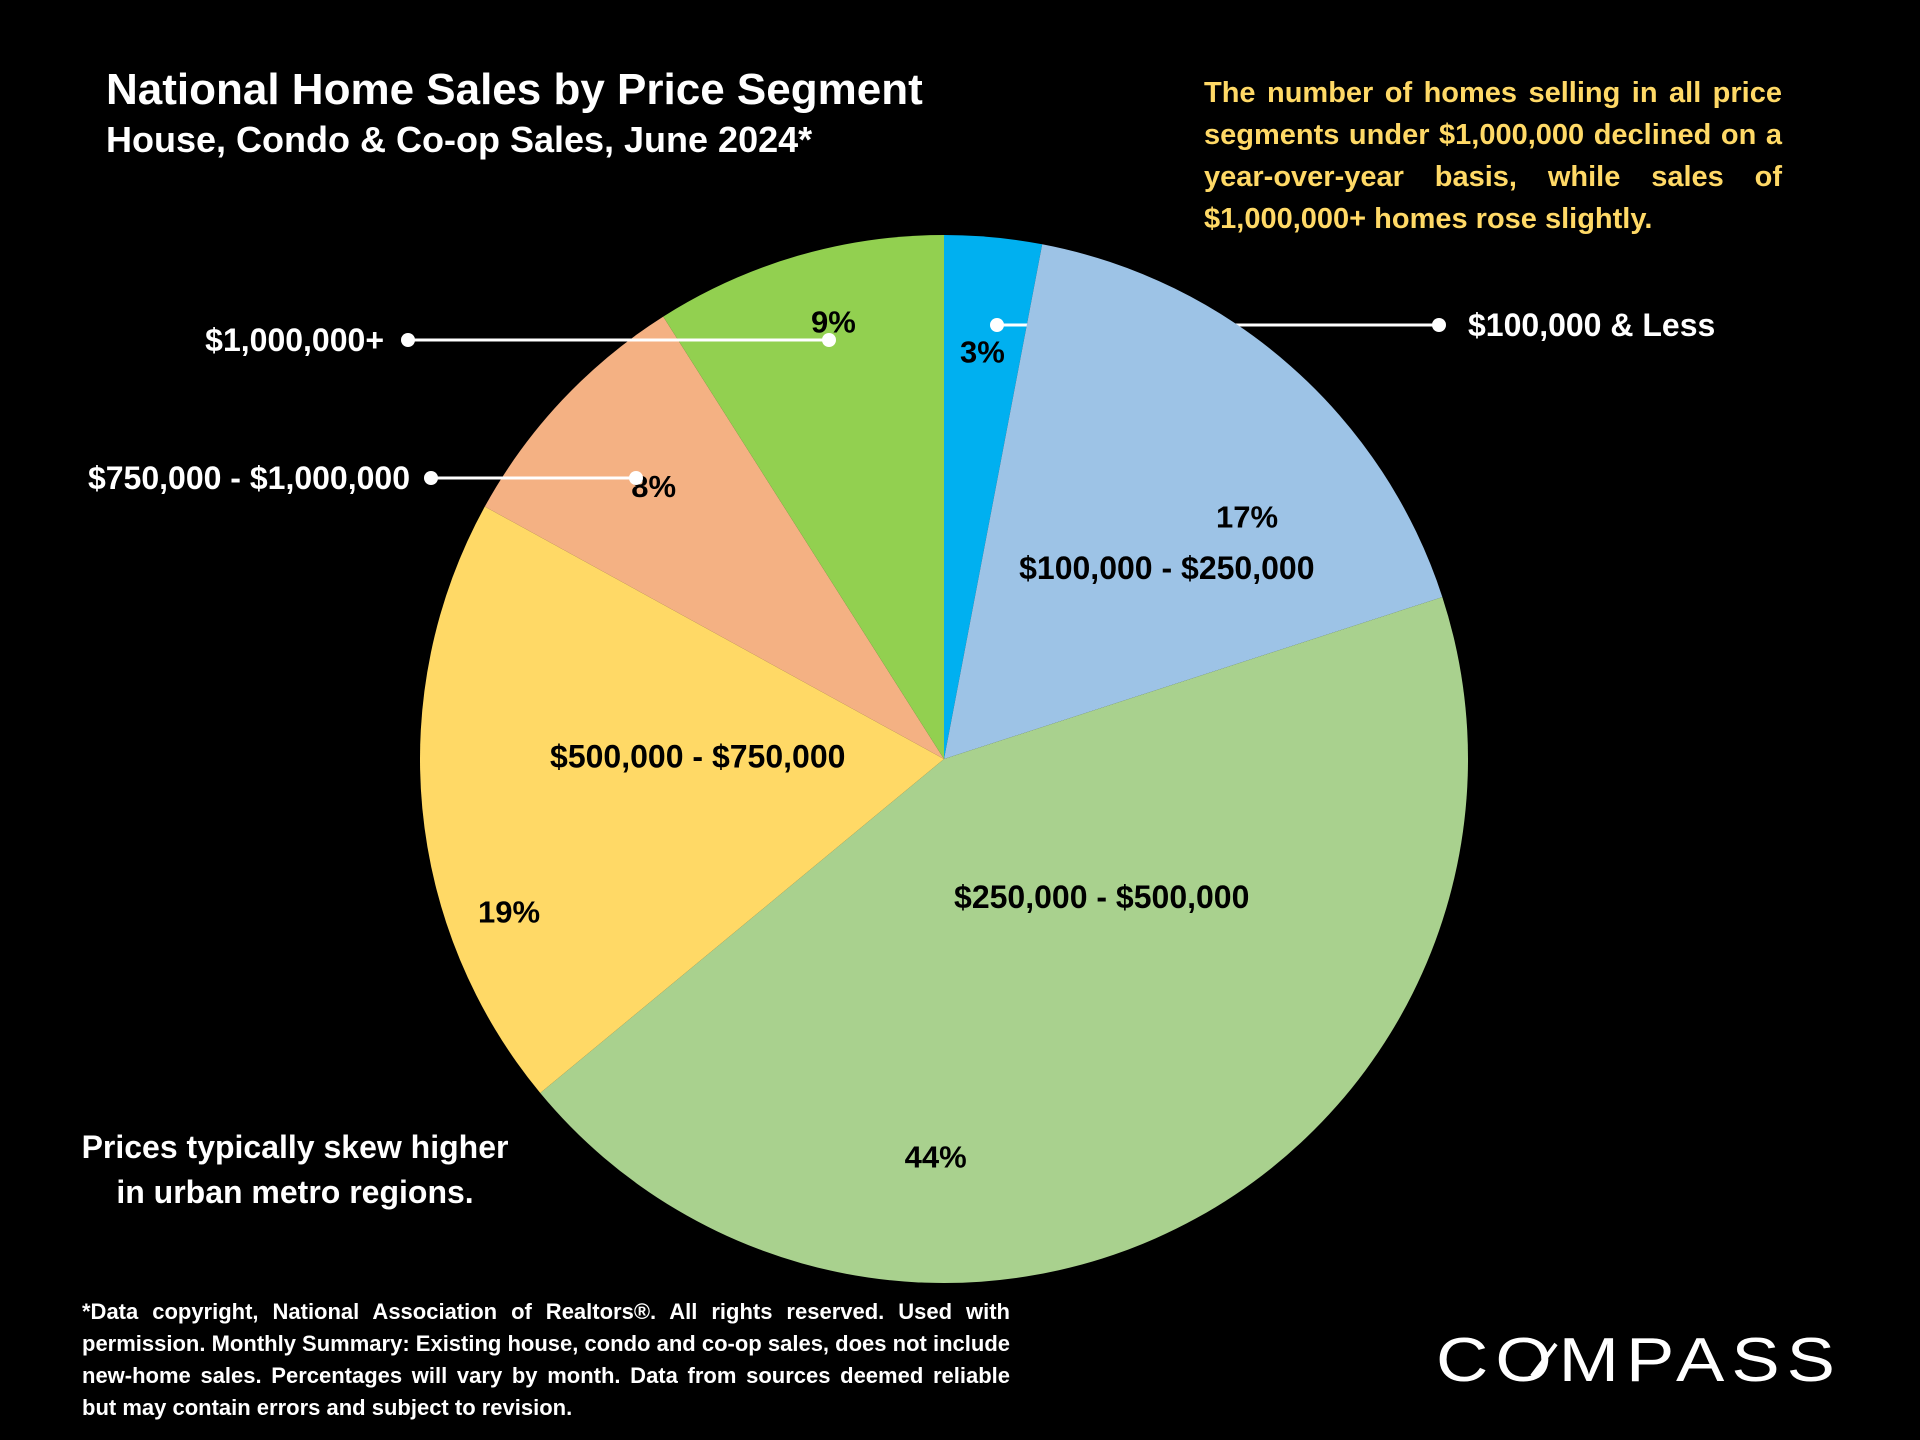 Image resolution: width=1920 pixels, height=1440 pixels. Describe the element at coordinates (295, 1147) in the screenshot. I see `urban-note-line-1: Prices typically skew higher` at that location.